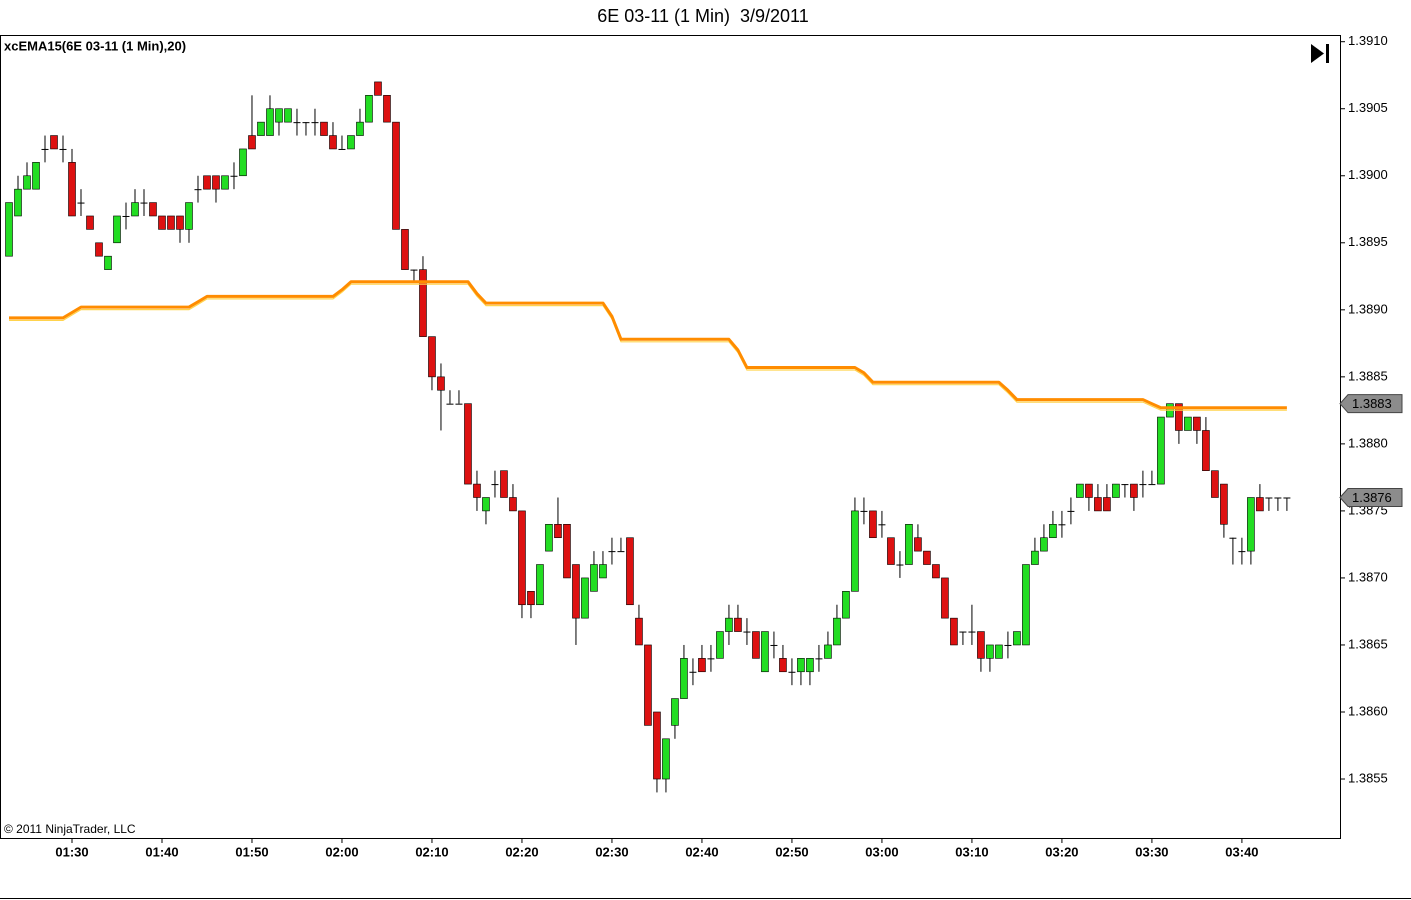 The height and width of the screenshot is (900, 1411). I want to click on ema-line-highlight, so click(648, 347).